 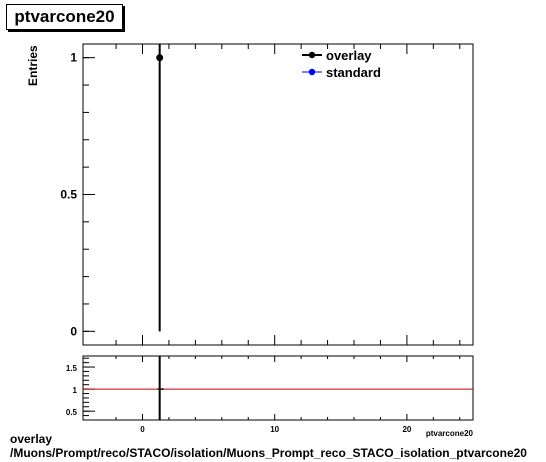 I want to click on title-box: ptvarcone20, so click(x=64, y=17).